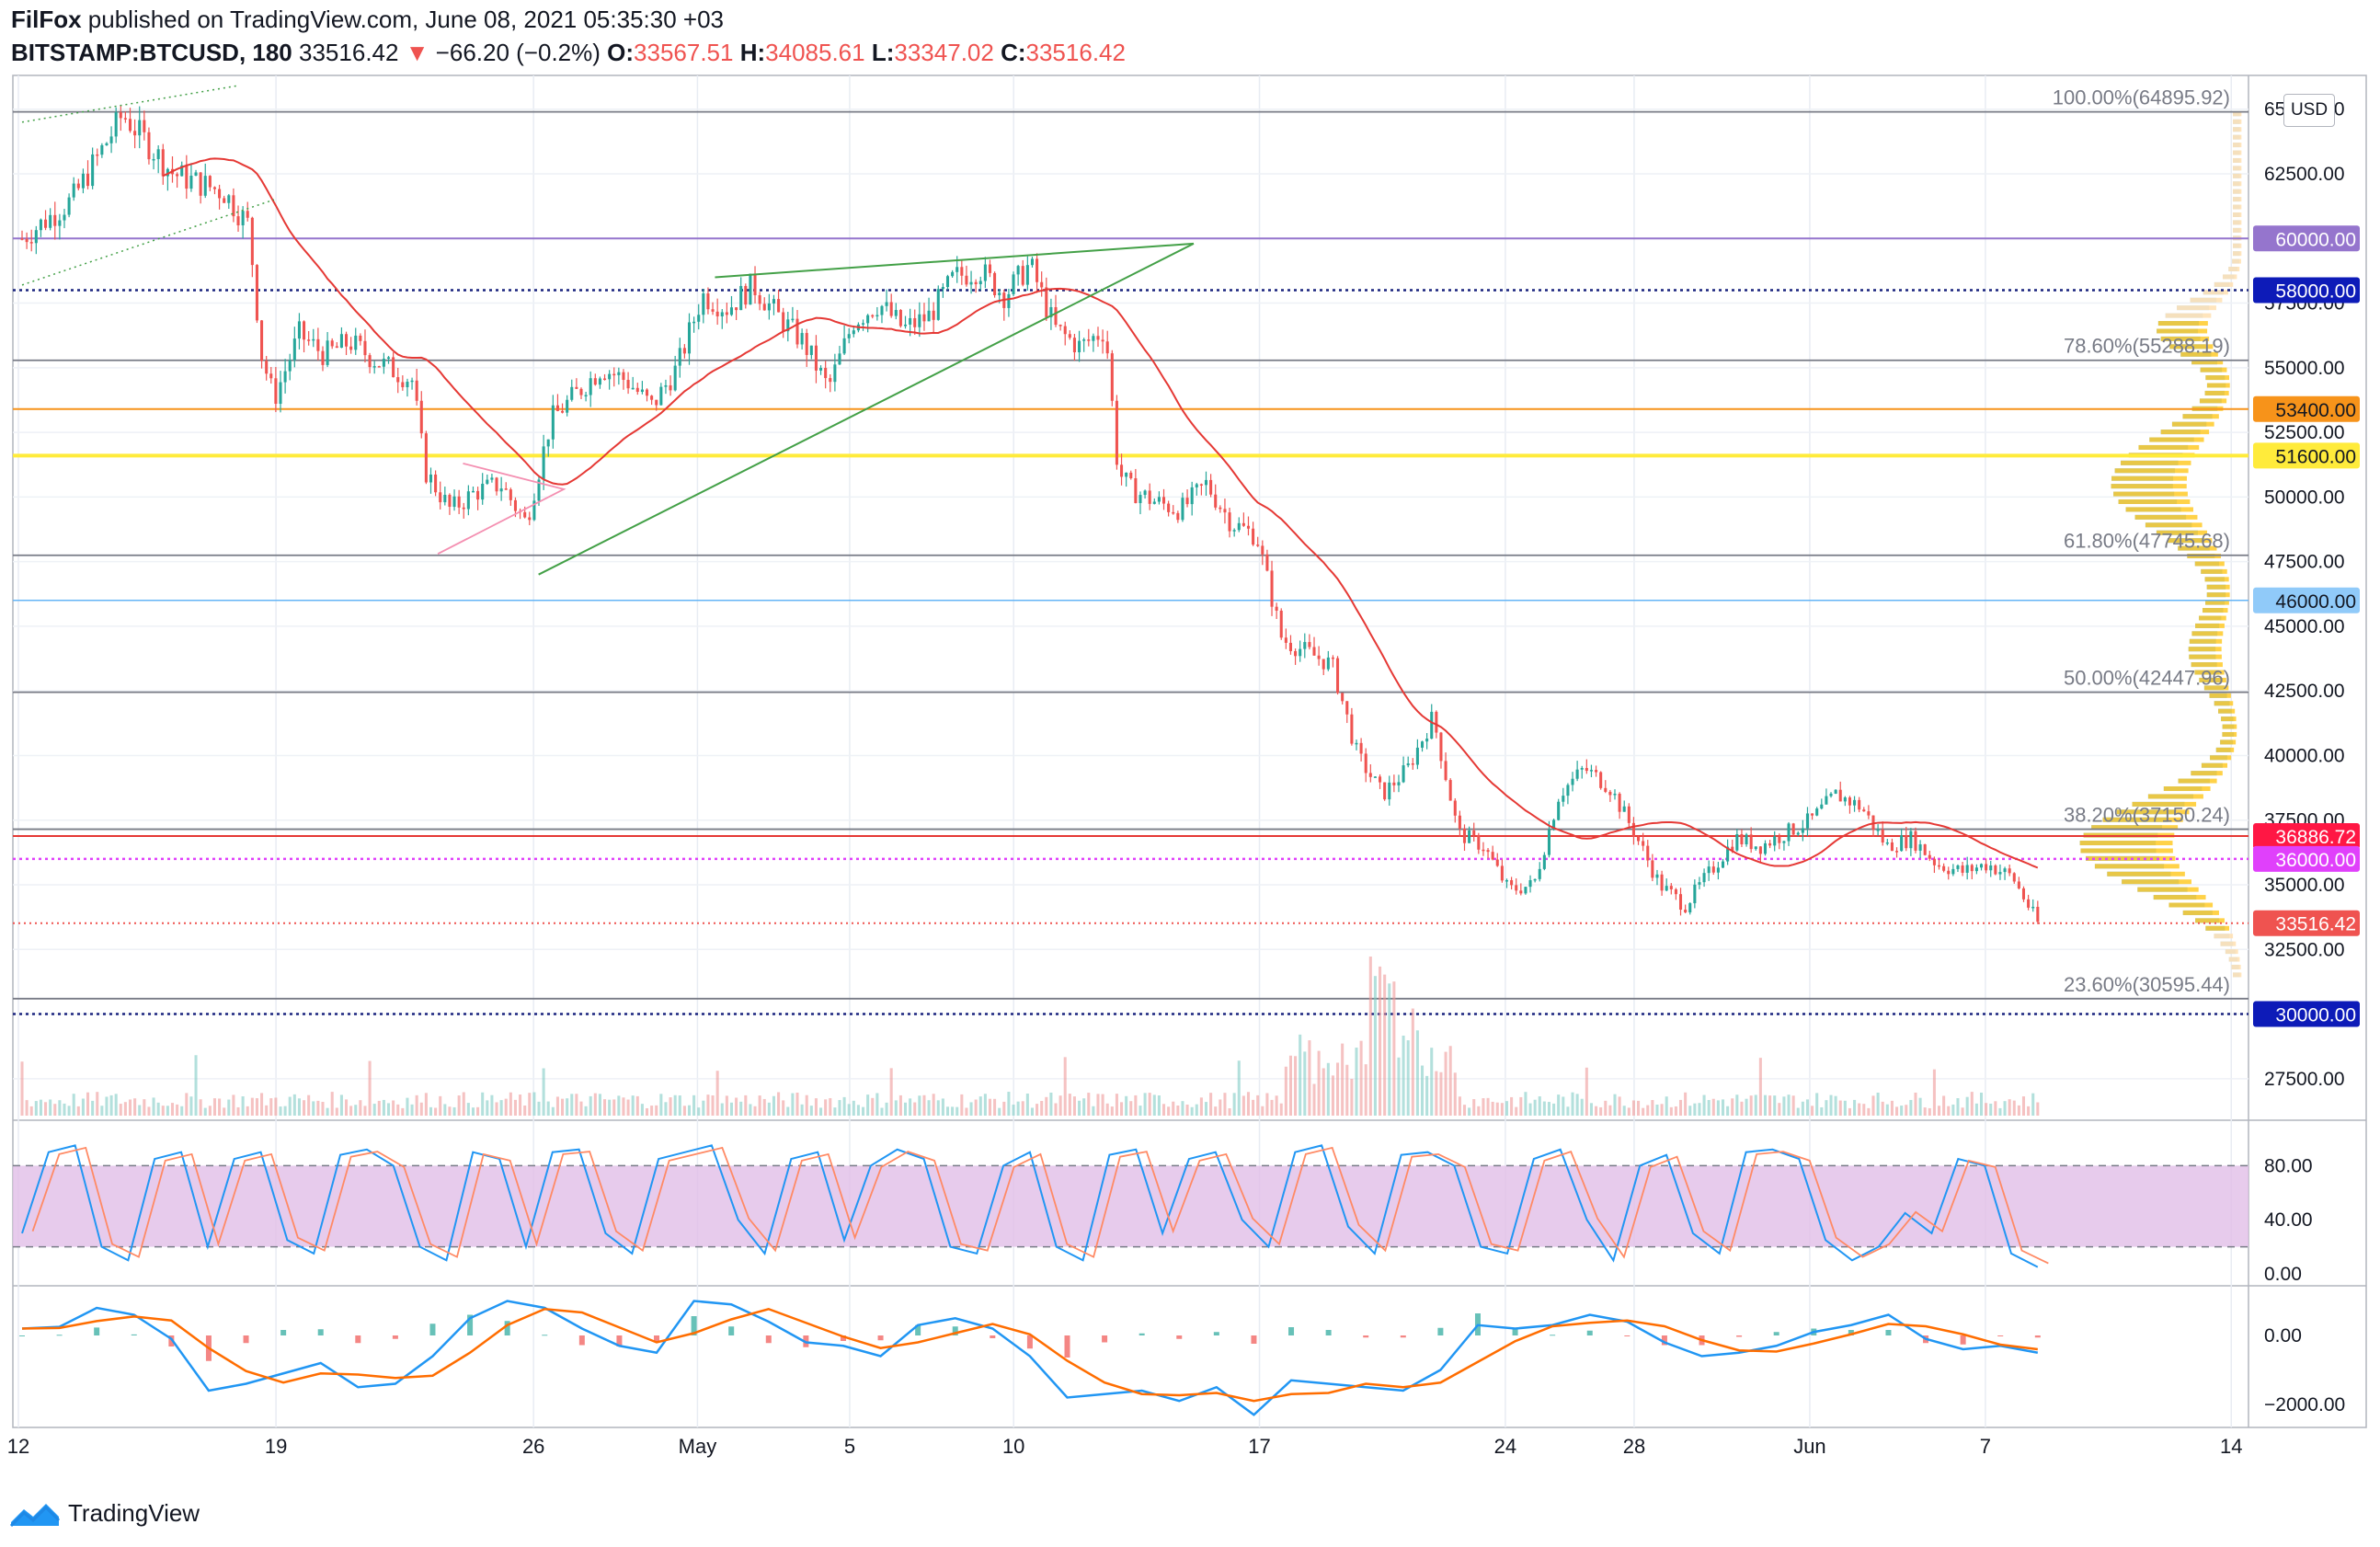  What do you see at coordinates (2304, 755) in the screenshot?
I see `y-axis-tick: 40000.00` at bounding box center [2304, 755].